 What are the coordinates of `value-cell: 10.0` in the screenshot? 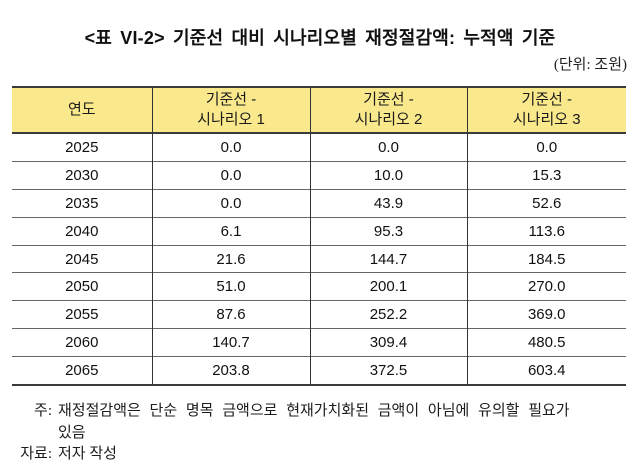 It's located at (389, 175).